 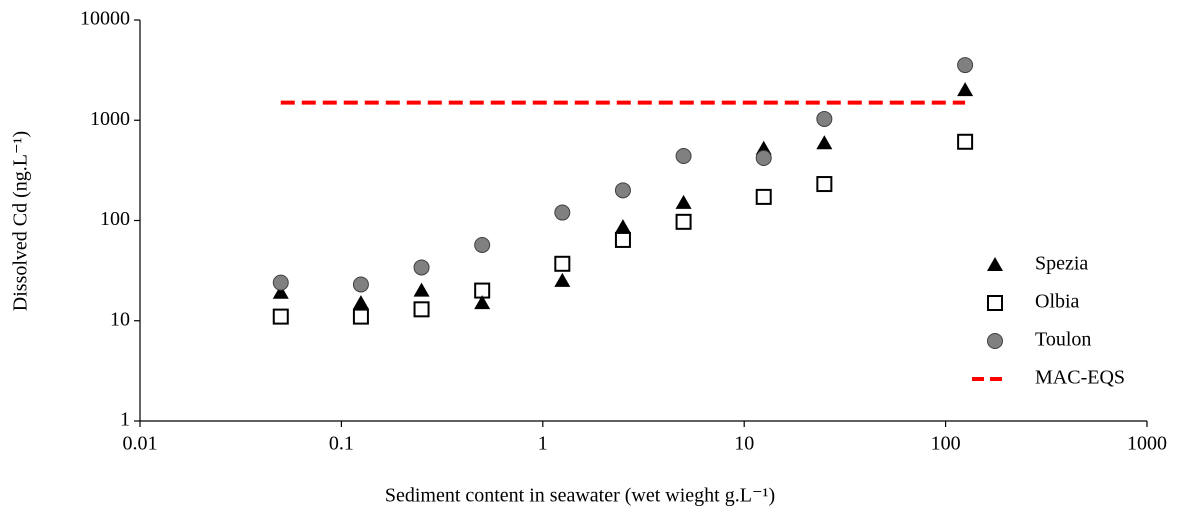 I want to click on y-tick-label: 10, so click(x=120, y=319).